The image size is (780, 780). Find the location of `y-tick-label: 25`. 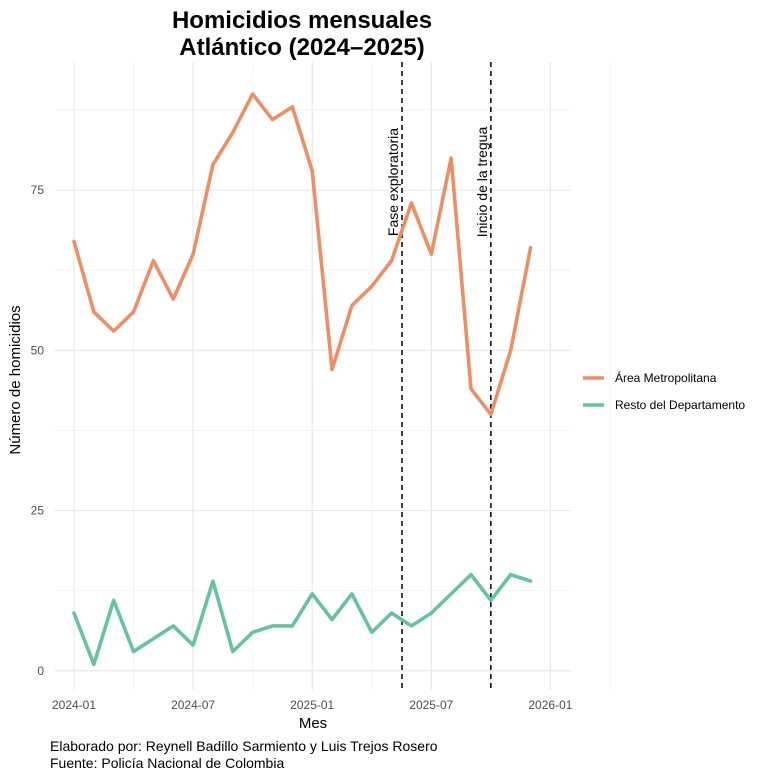

y-tick-label: 25 is located at coordinates (38, 511).